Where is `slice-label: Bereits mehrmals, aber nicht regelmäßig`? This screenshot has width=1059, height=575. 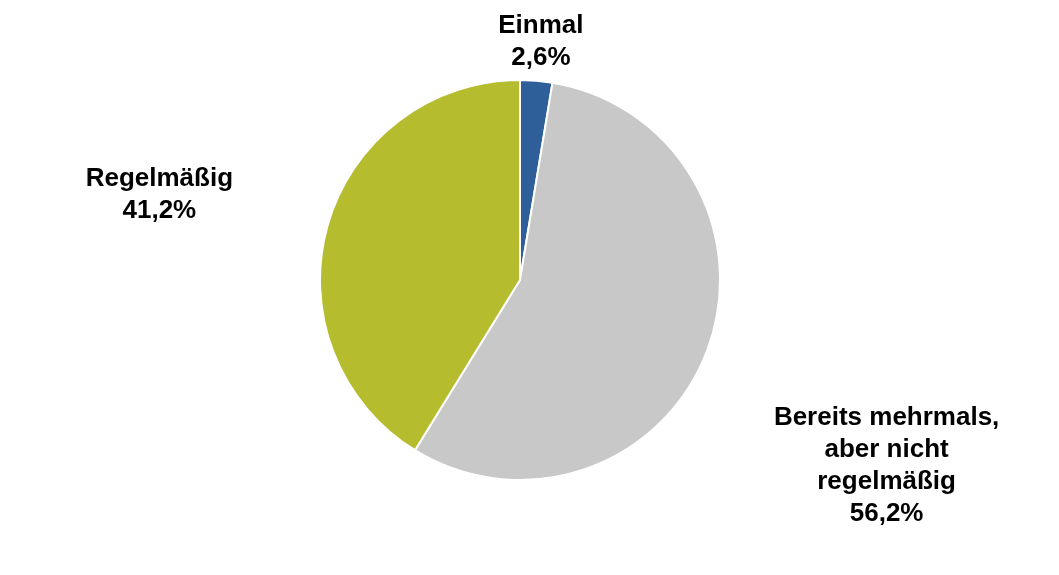
slice-label: Bereits mehrmals, aber nicht regelmäßig is located at coordinates (886, 448).